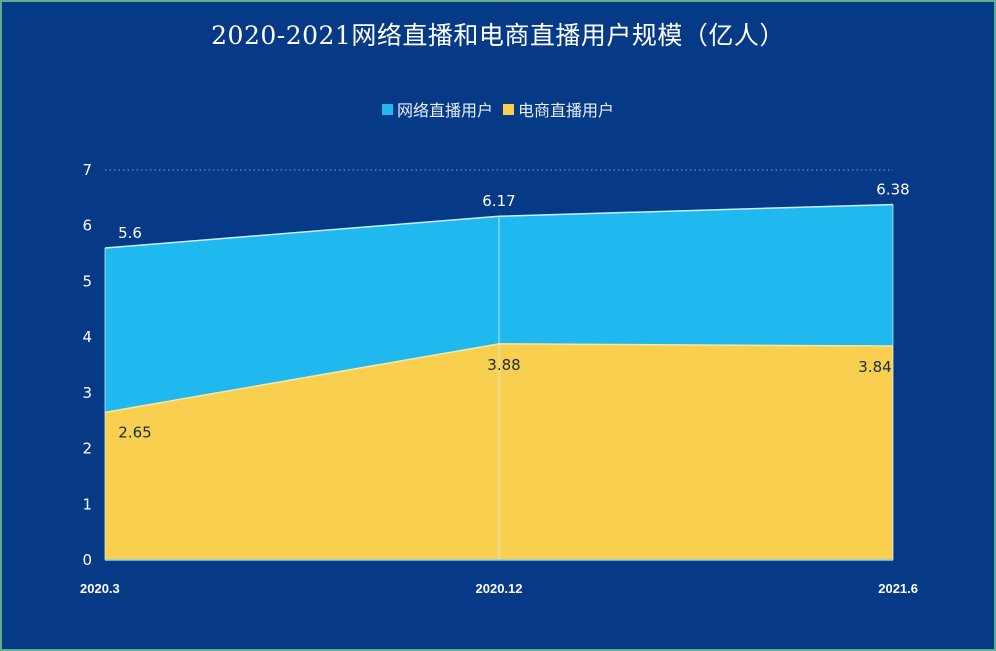 This screenshot has height=651, width=996. What do you see at coordinates (87, 504) in the screenshot?
I see `y-tick-label-1: 1` at bounding box center [87, 504].